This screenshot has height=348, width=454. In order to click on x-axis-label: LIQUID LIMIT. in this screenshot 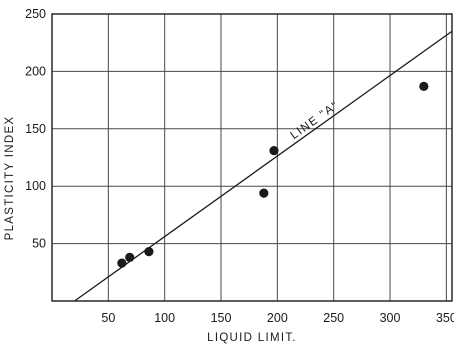, I will do `click(252, 338)`.